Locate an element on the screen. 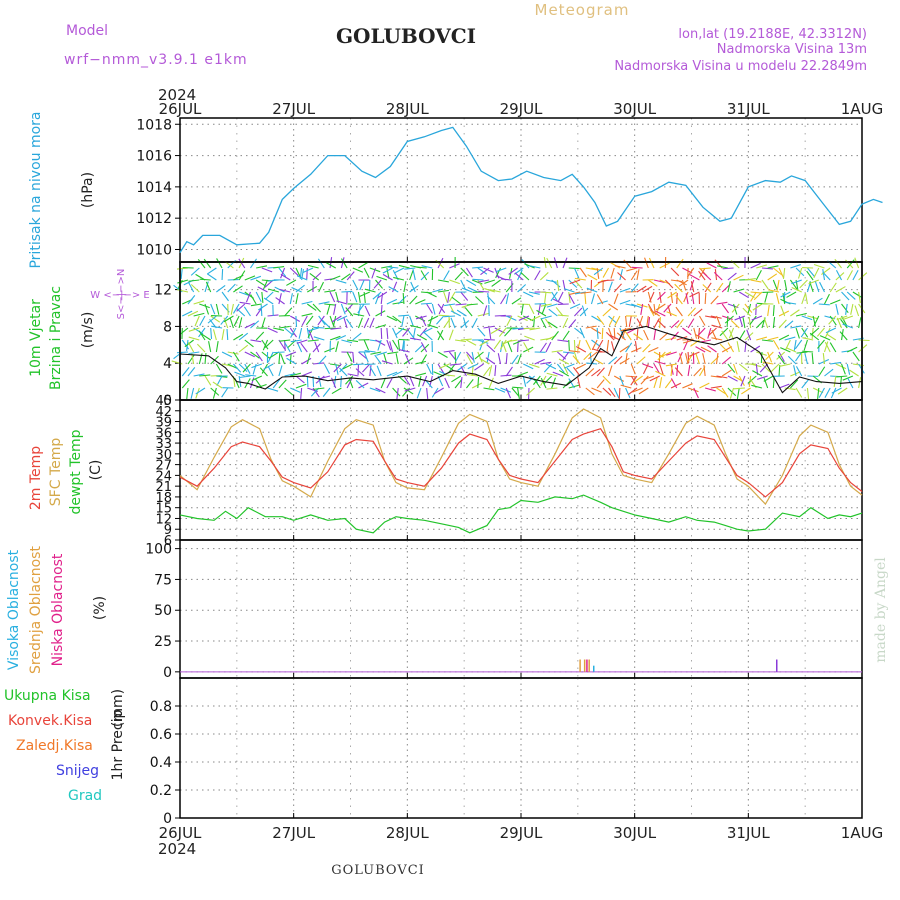 The width and height of the screenshot is (900, 900). ytick-label: 36 is located at coordinates (163, 433).